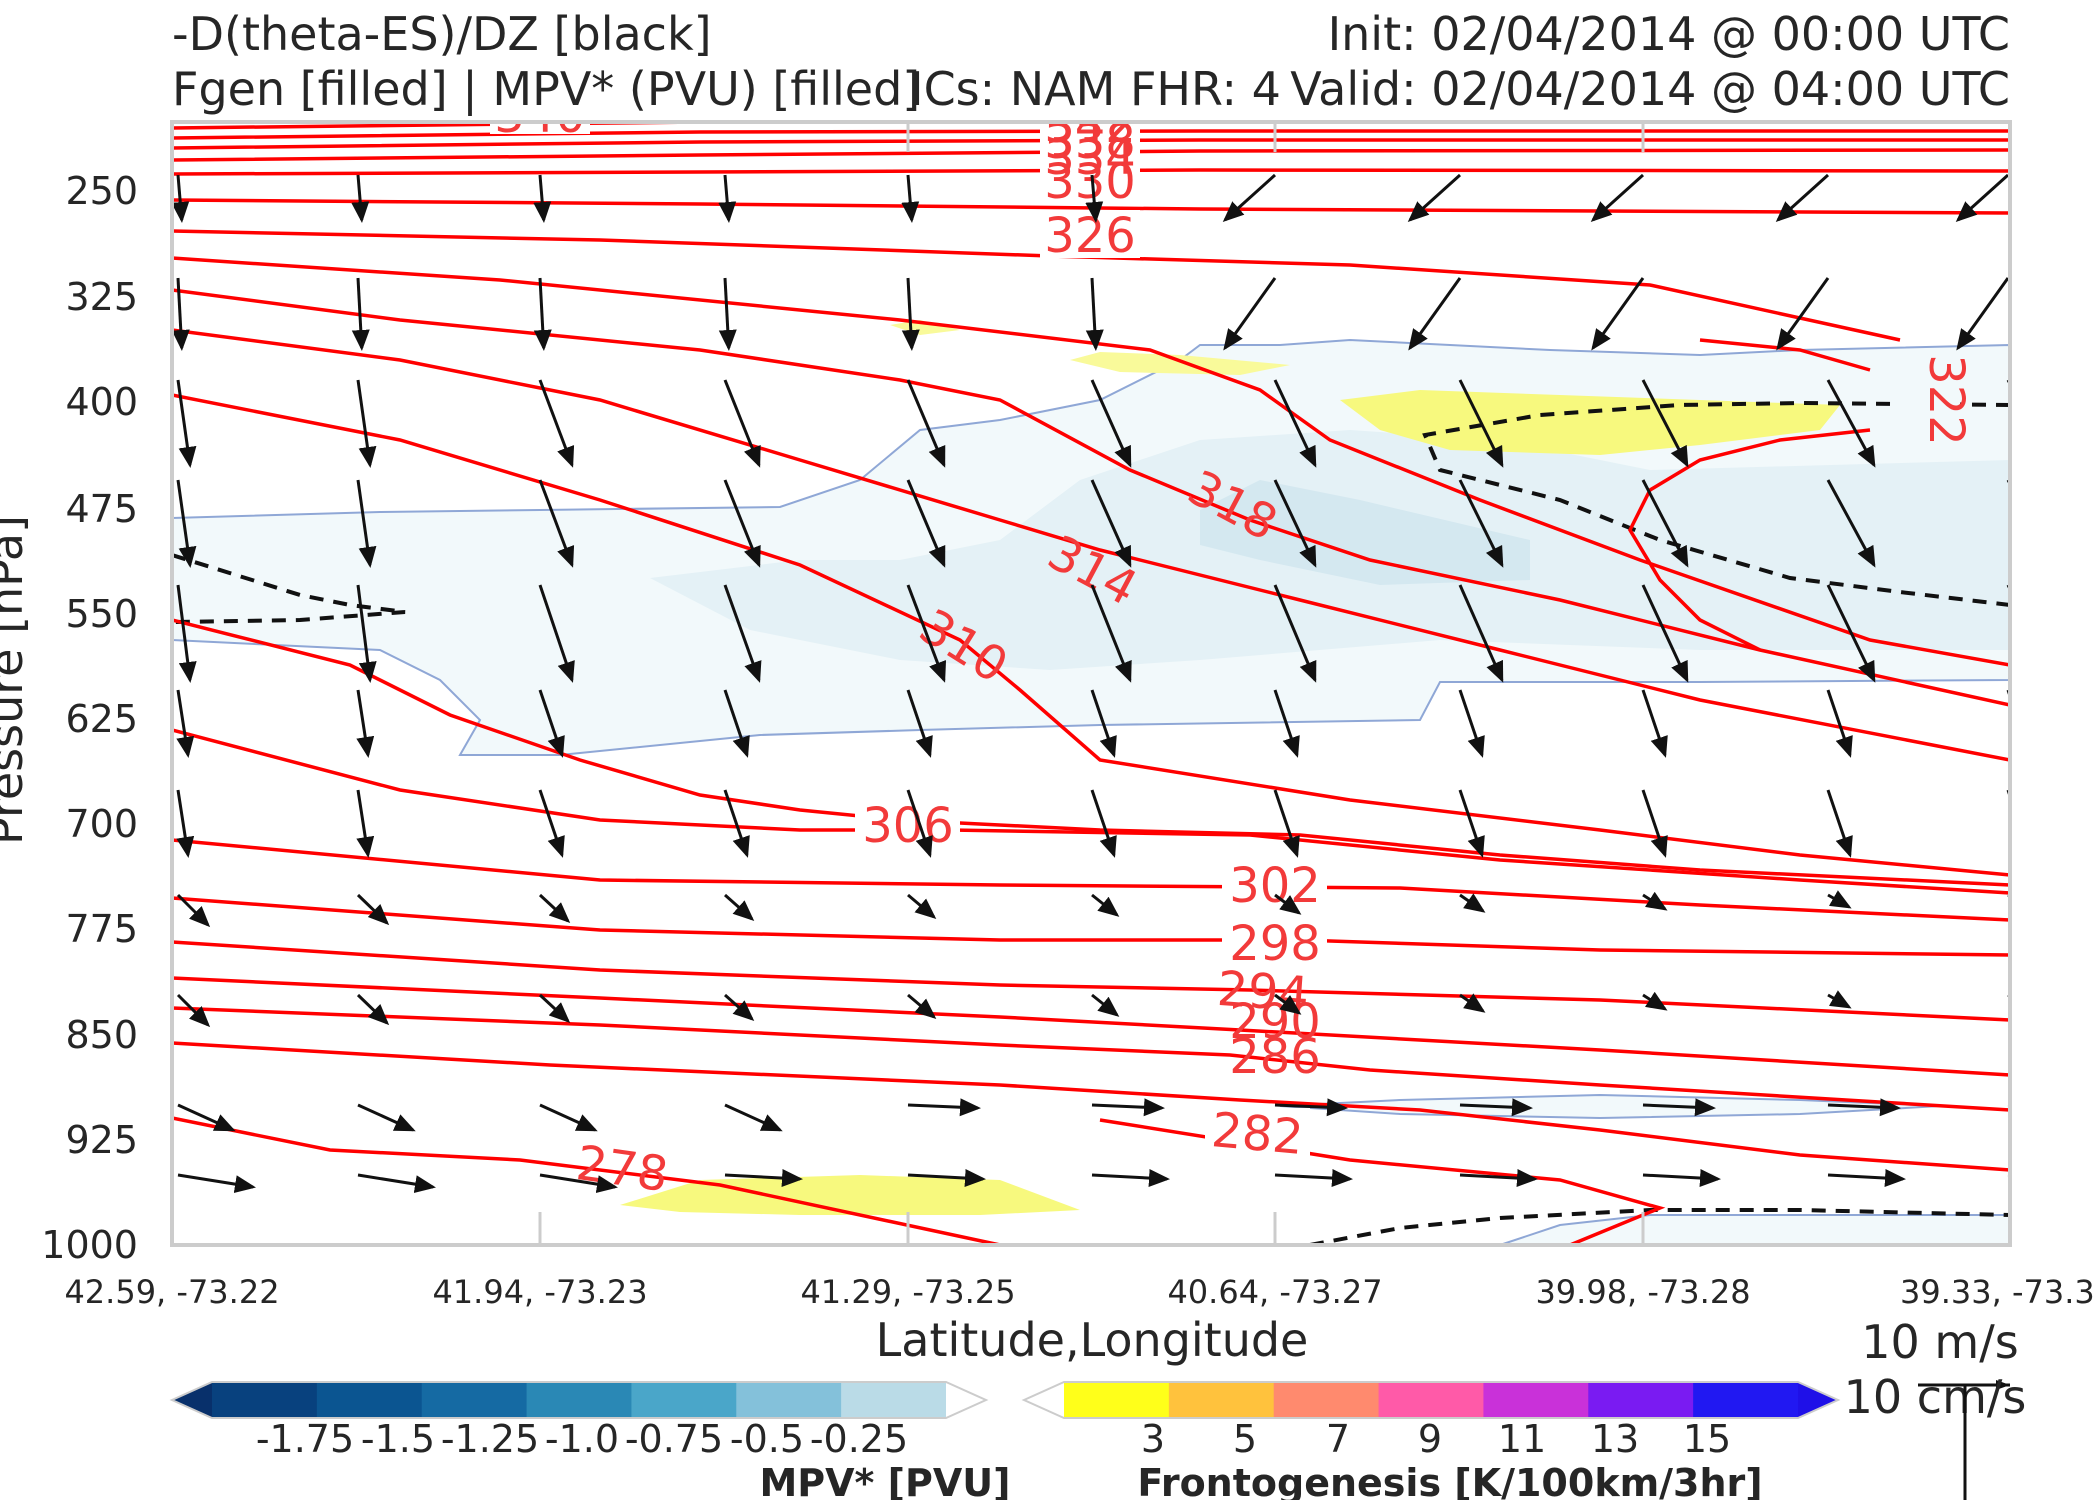  Describe the element at coordinates (305, 1439) in the screenshot. I see `mpv-tick-0: -1.75` at that location.